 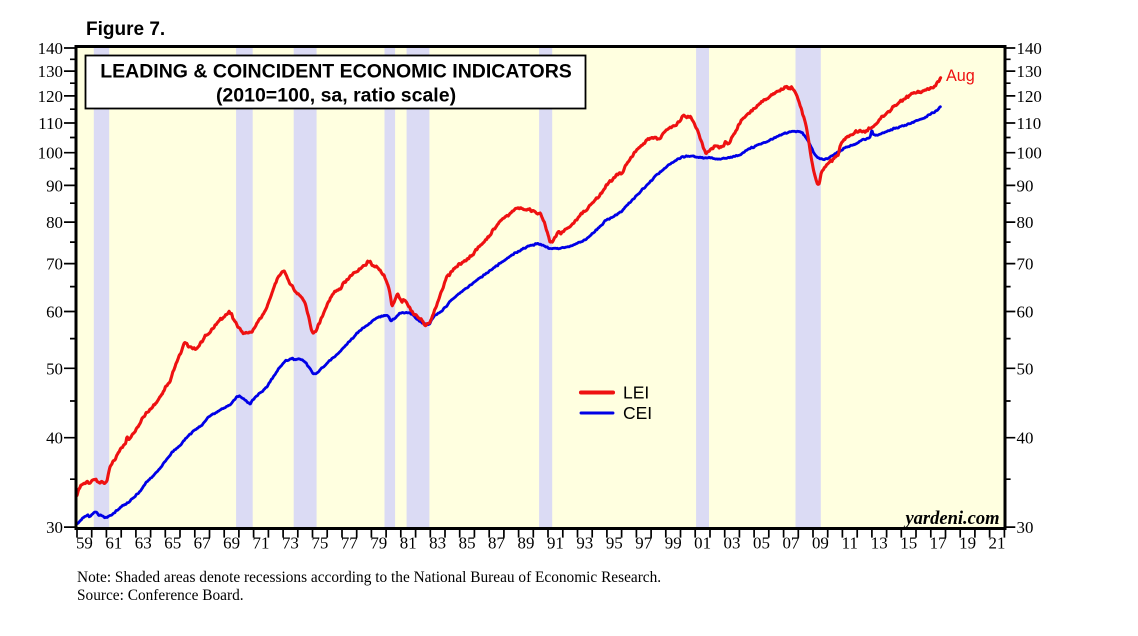 I want to click on svg-text: (2010=100, sa, ratio scale), so click(x=336, y=96).